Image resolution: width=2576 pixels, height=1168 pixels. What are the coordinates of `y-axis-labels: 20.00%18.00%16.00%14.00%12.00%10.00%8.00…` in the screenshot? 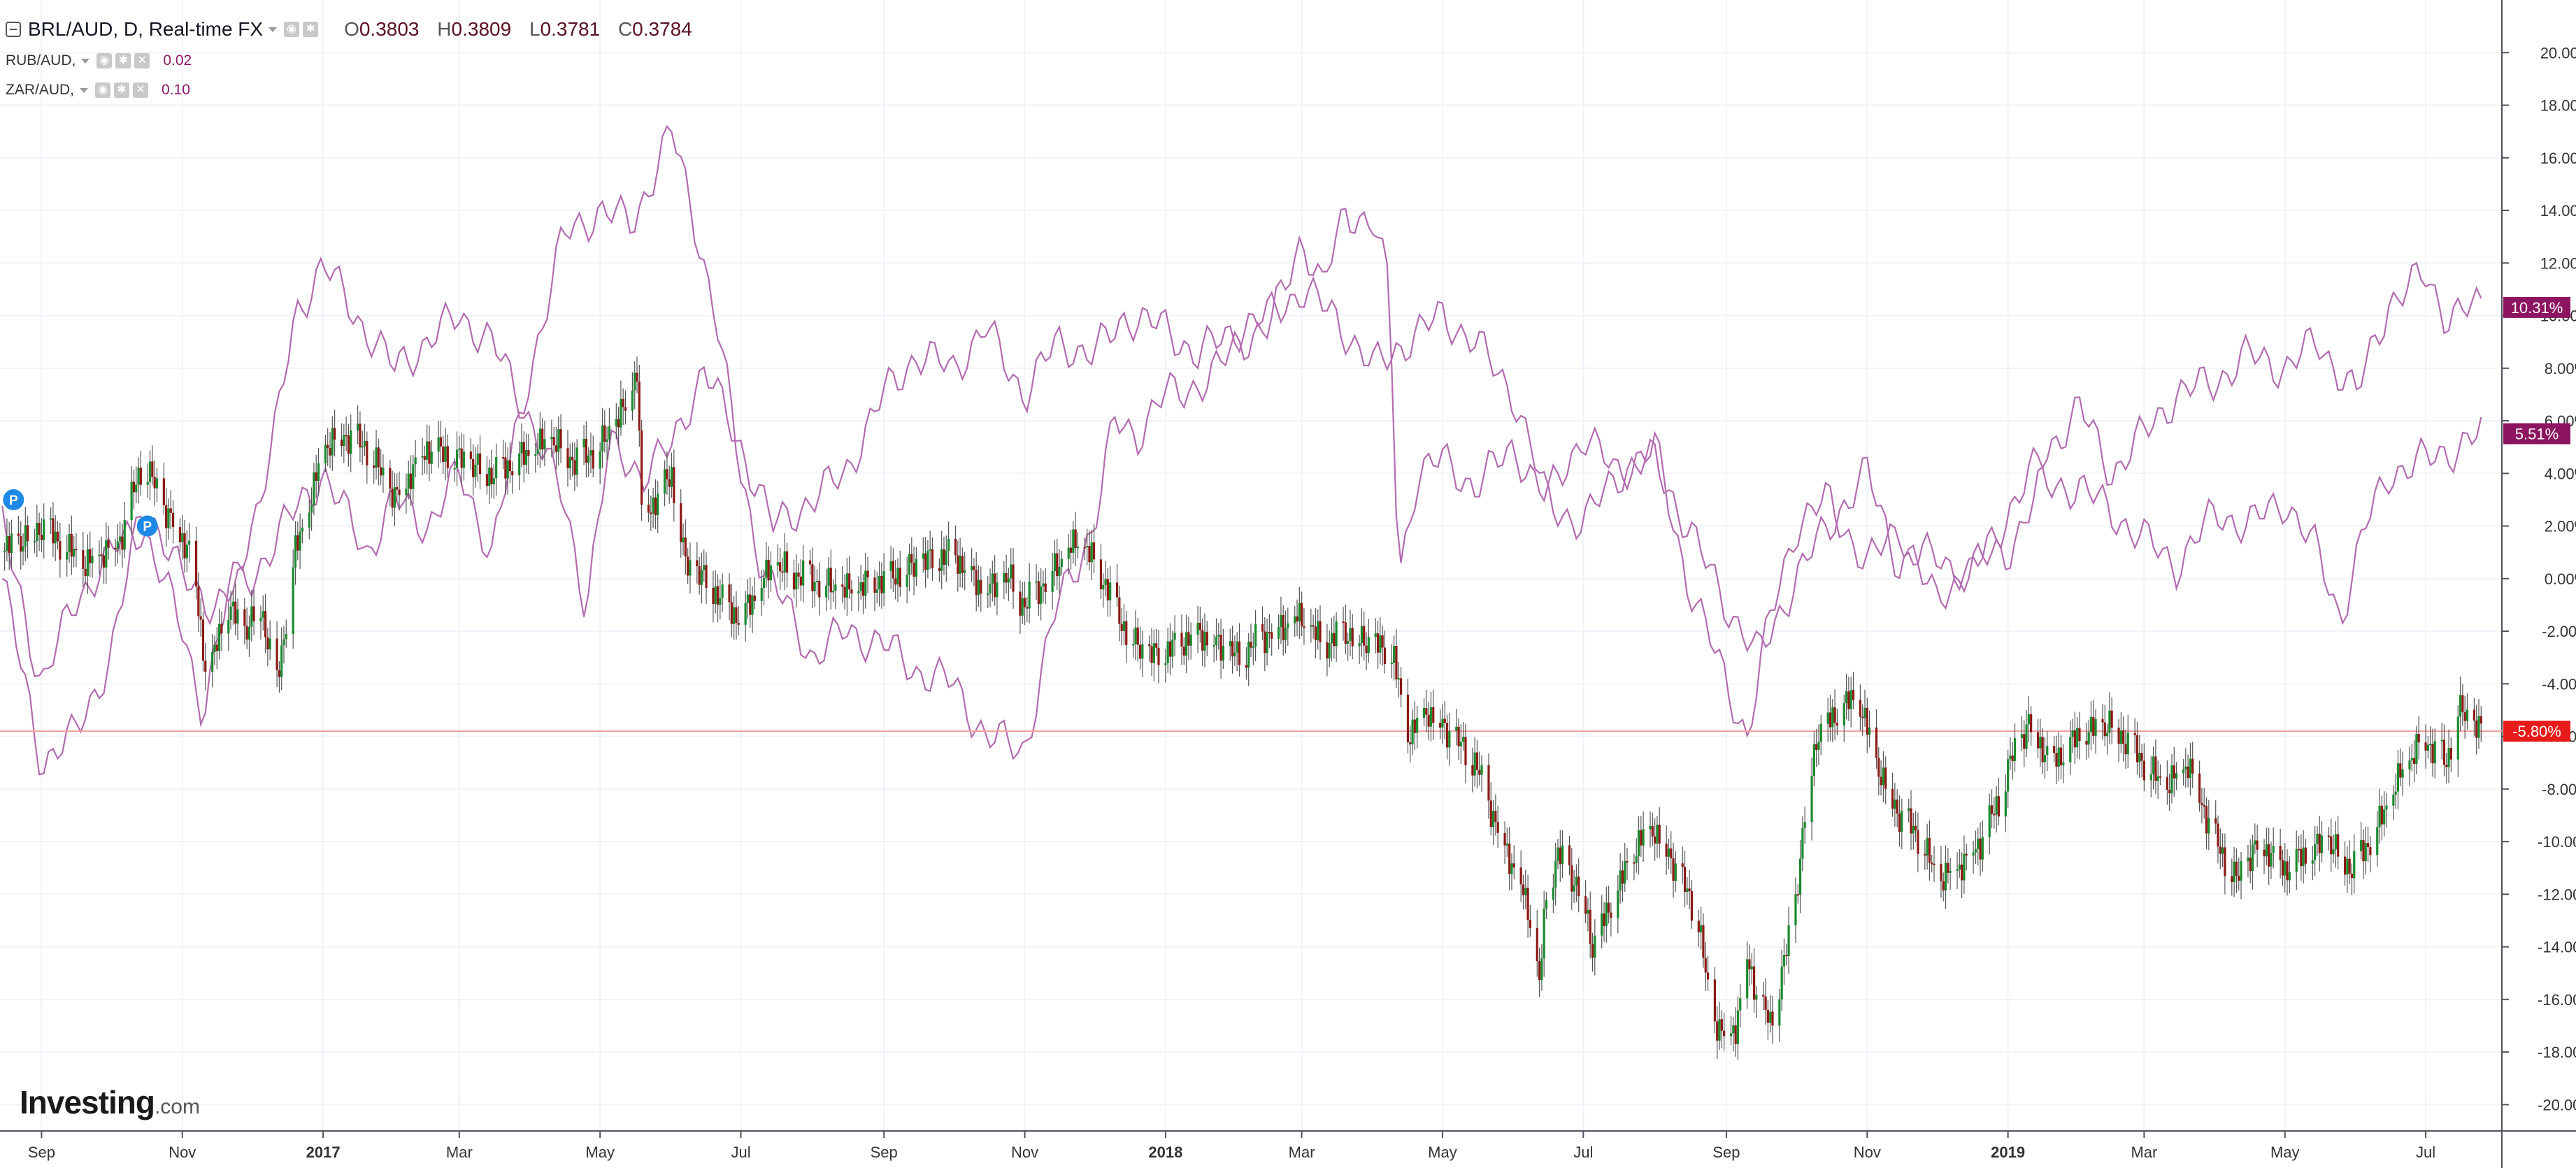 It's located at (2539, 578).